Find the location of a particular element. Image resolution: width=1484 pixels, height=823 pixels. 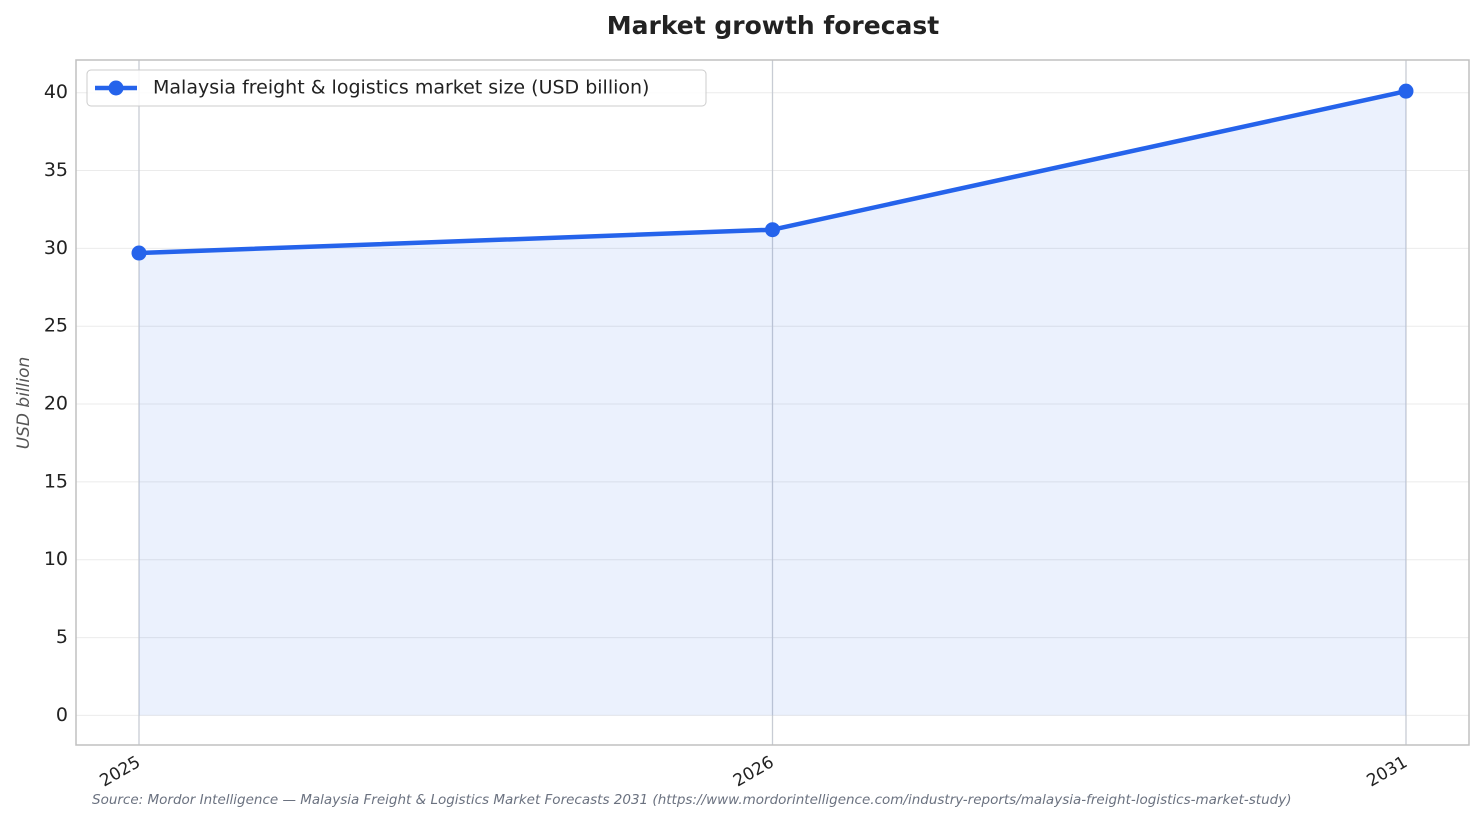

y-tick-label: 30 is located at coordinates (56, 248).